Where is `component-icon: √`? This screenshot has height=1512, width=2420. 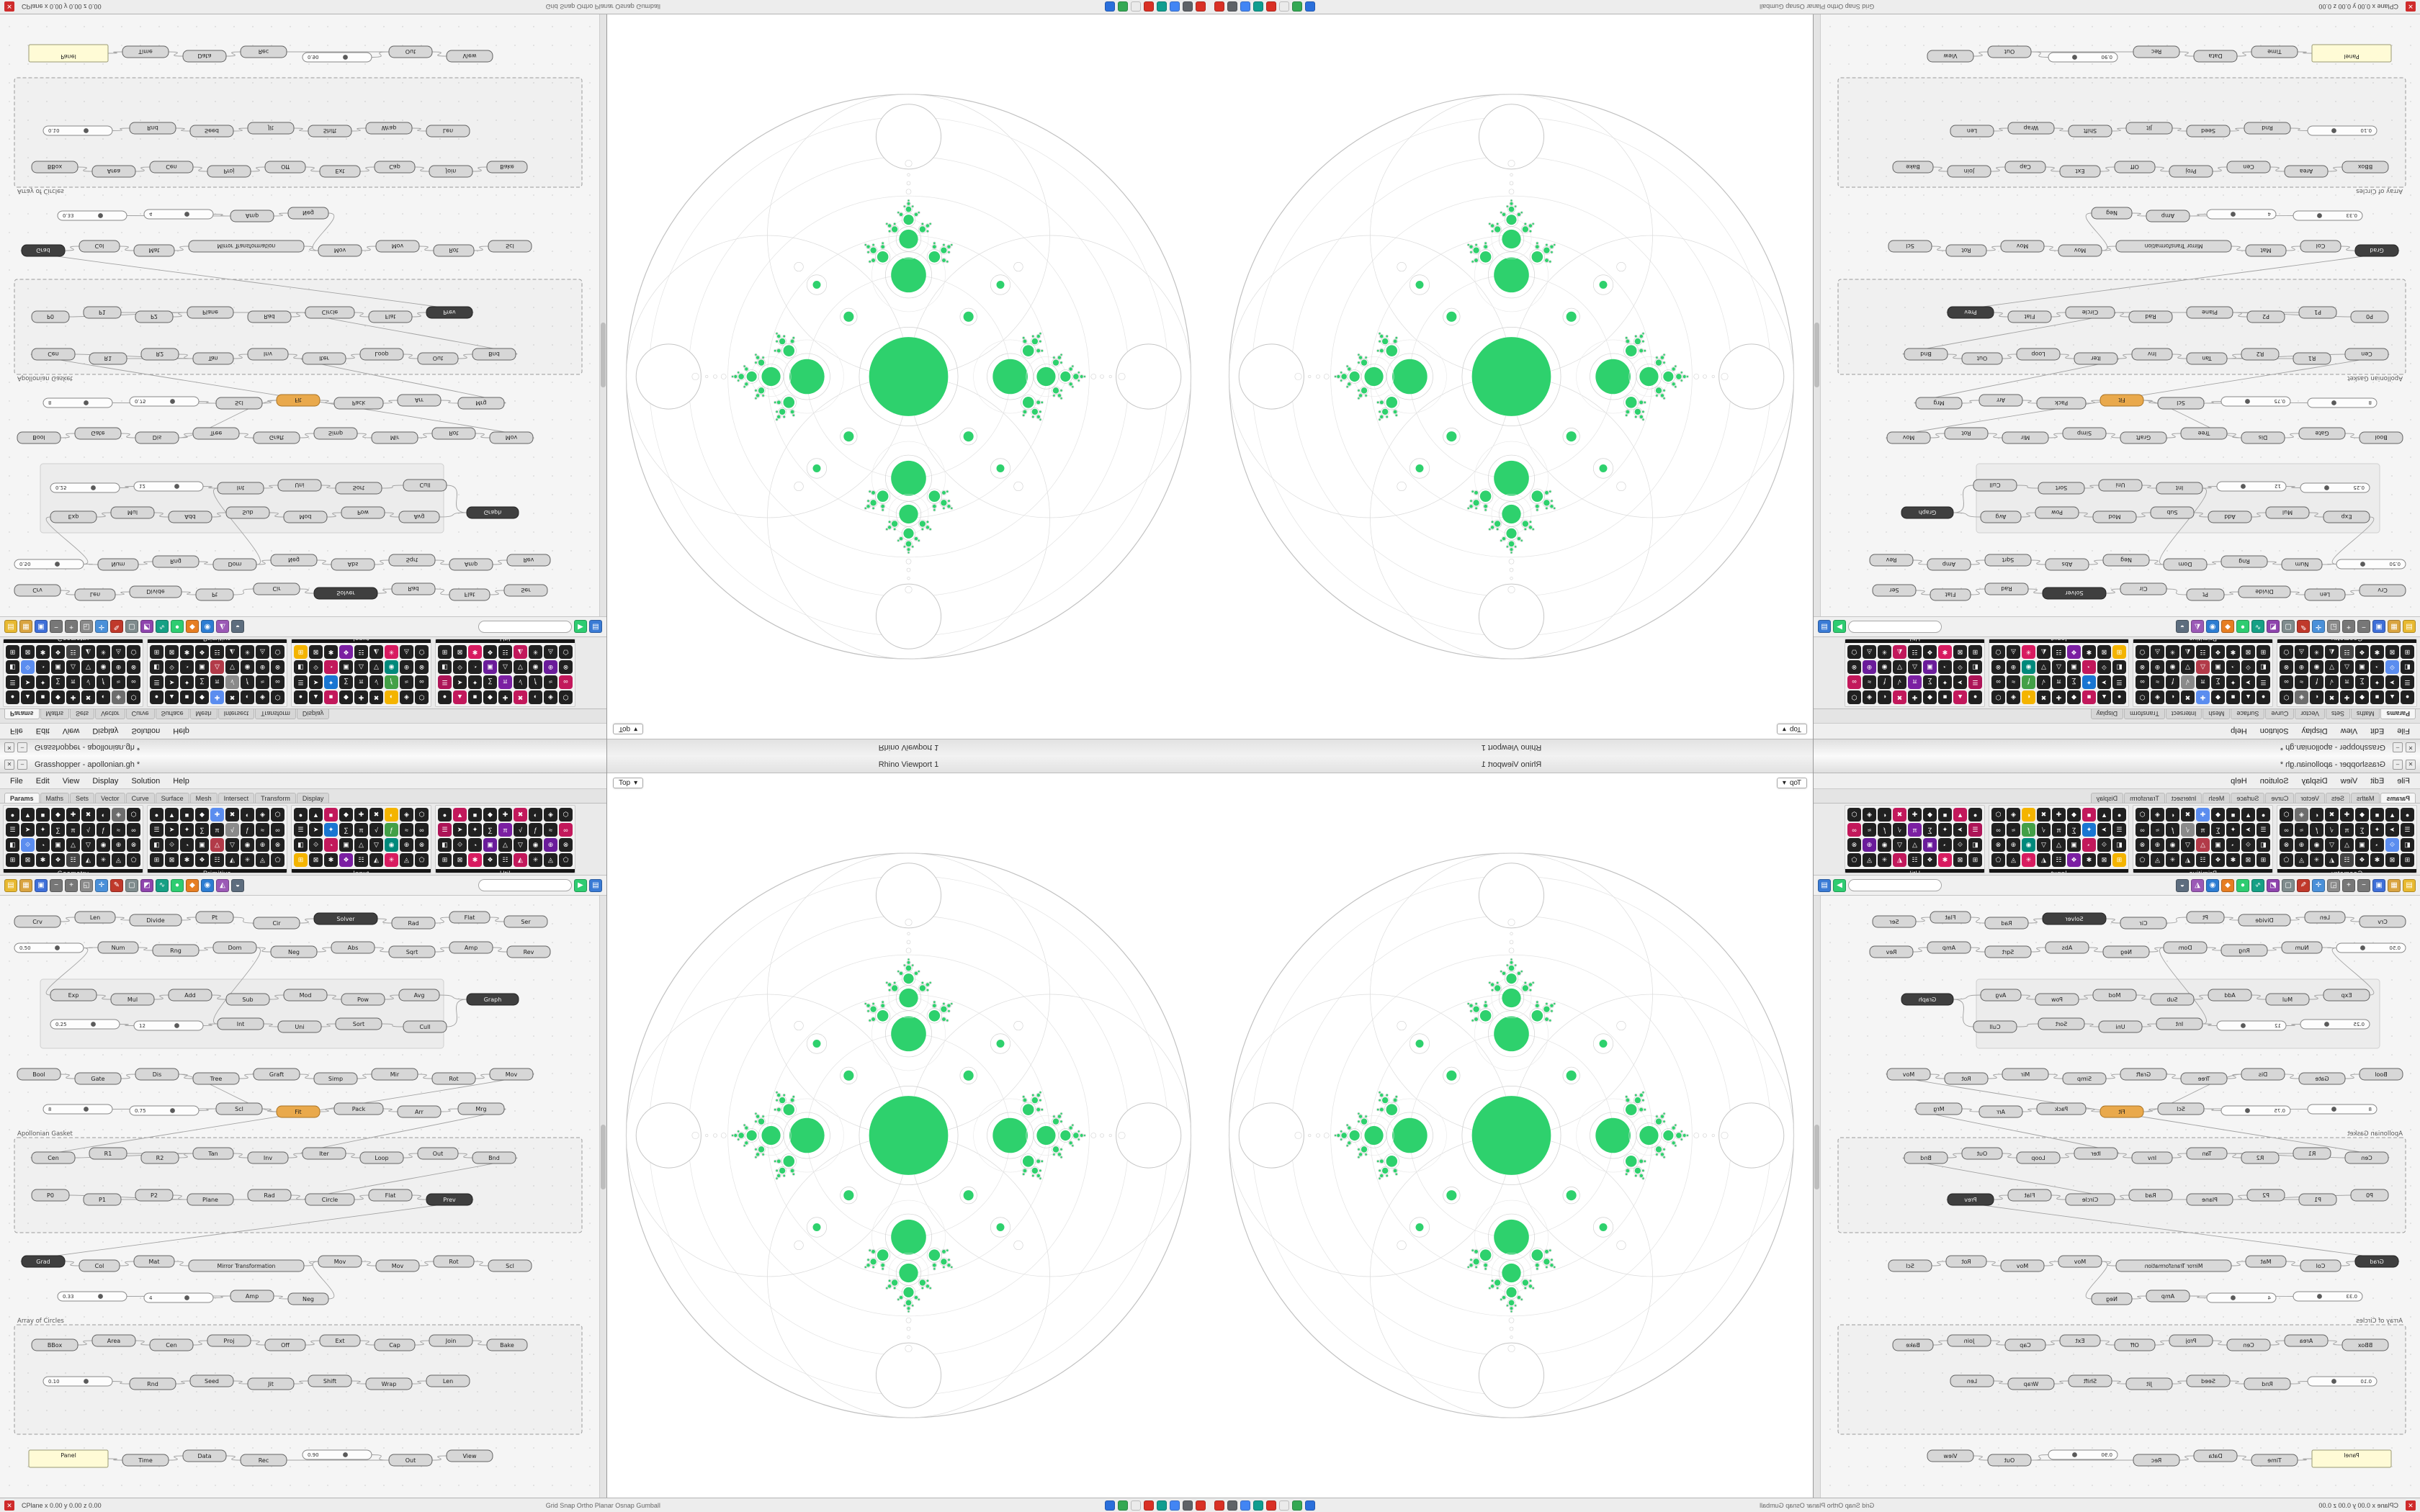 component-icon: √ is located at coordinates (232, 682).